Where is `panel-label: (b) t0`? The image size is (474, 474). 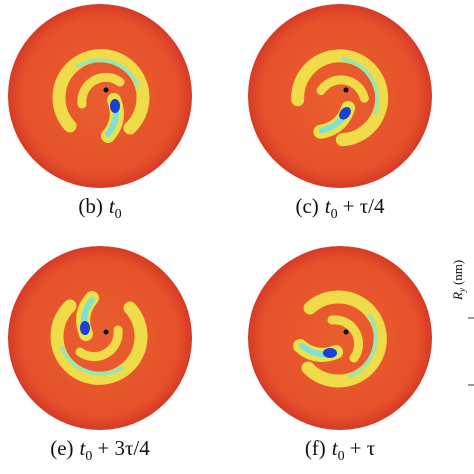 panel-label: (b) t0 is located at coordinates (99, 208).